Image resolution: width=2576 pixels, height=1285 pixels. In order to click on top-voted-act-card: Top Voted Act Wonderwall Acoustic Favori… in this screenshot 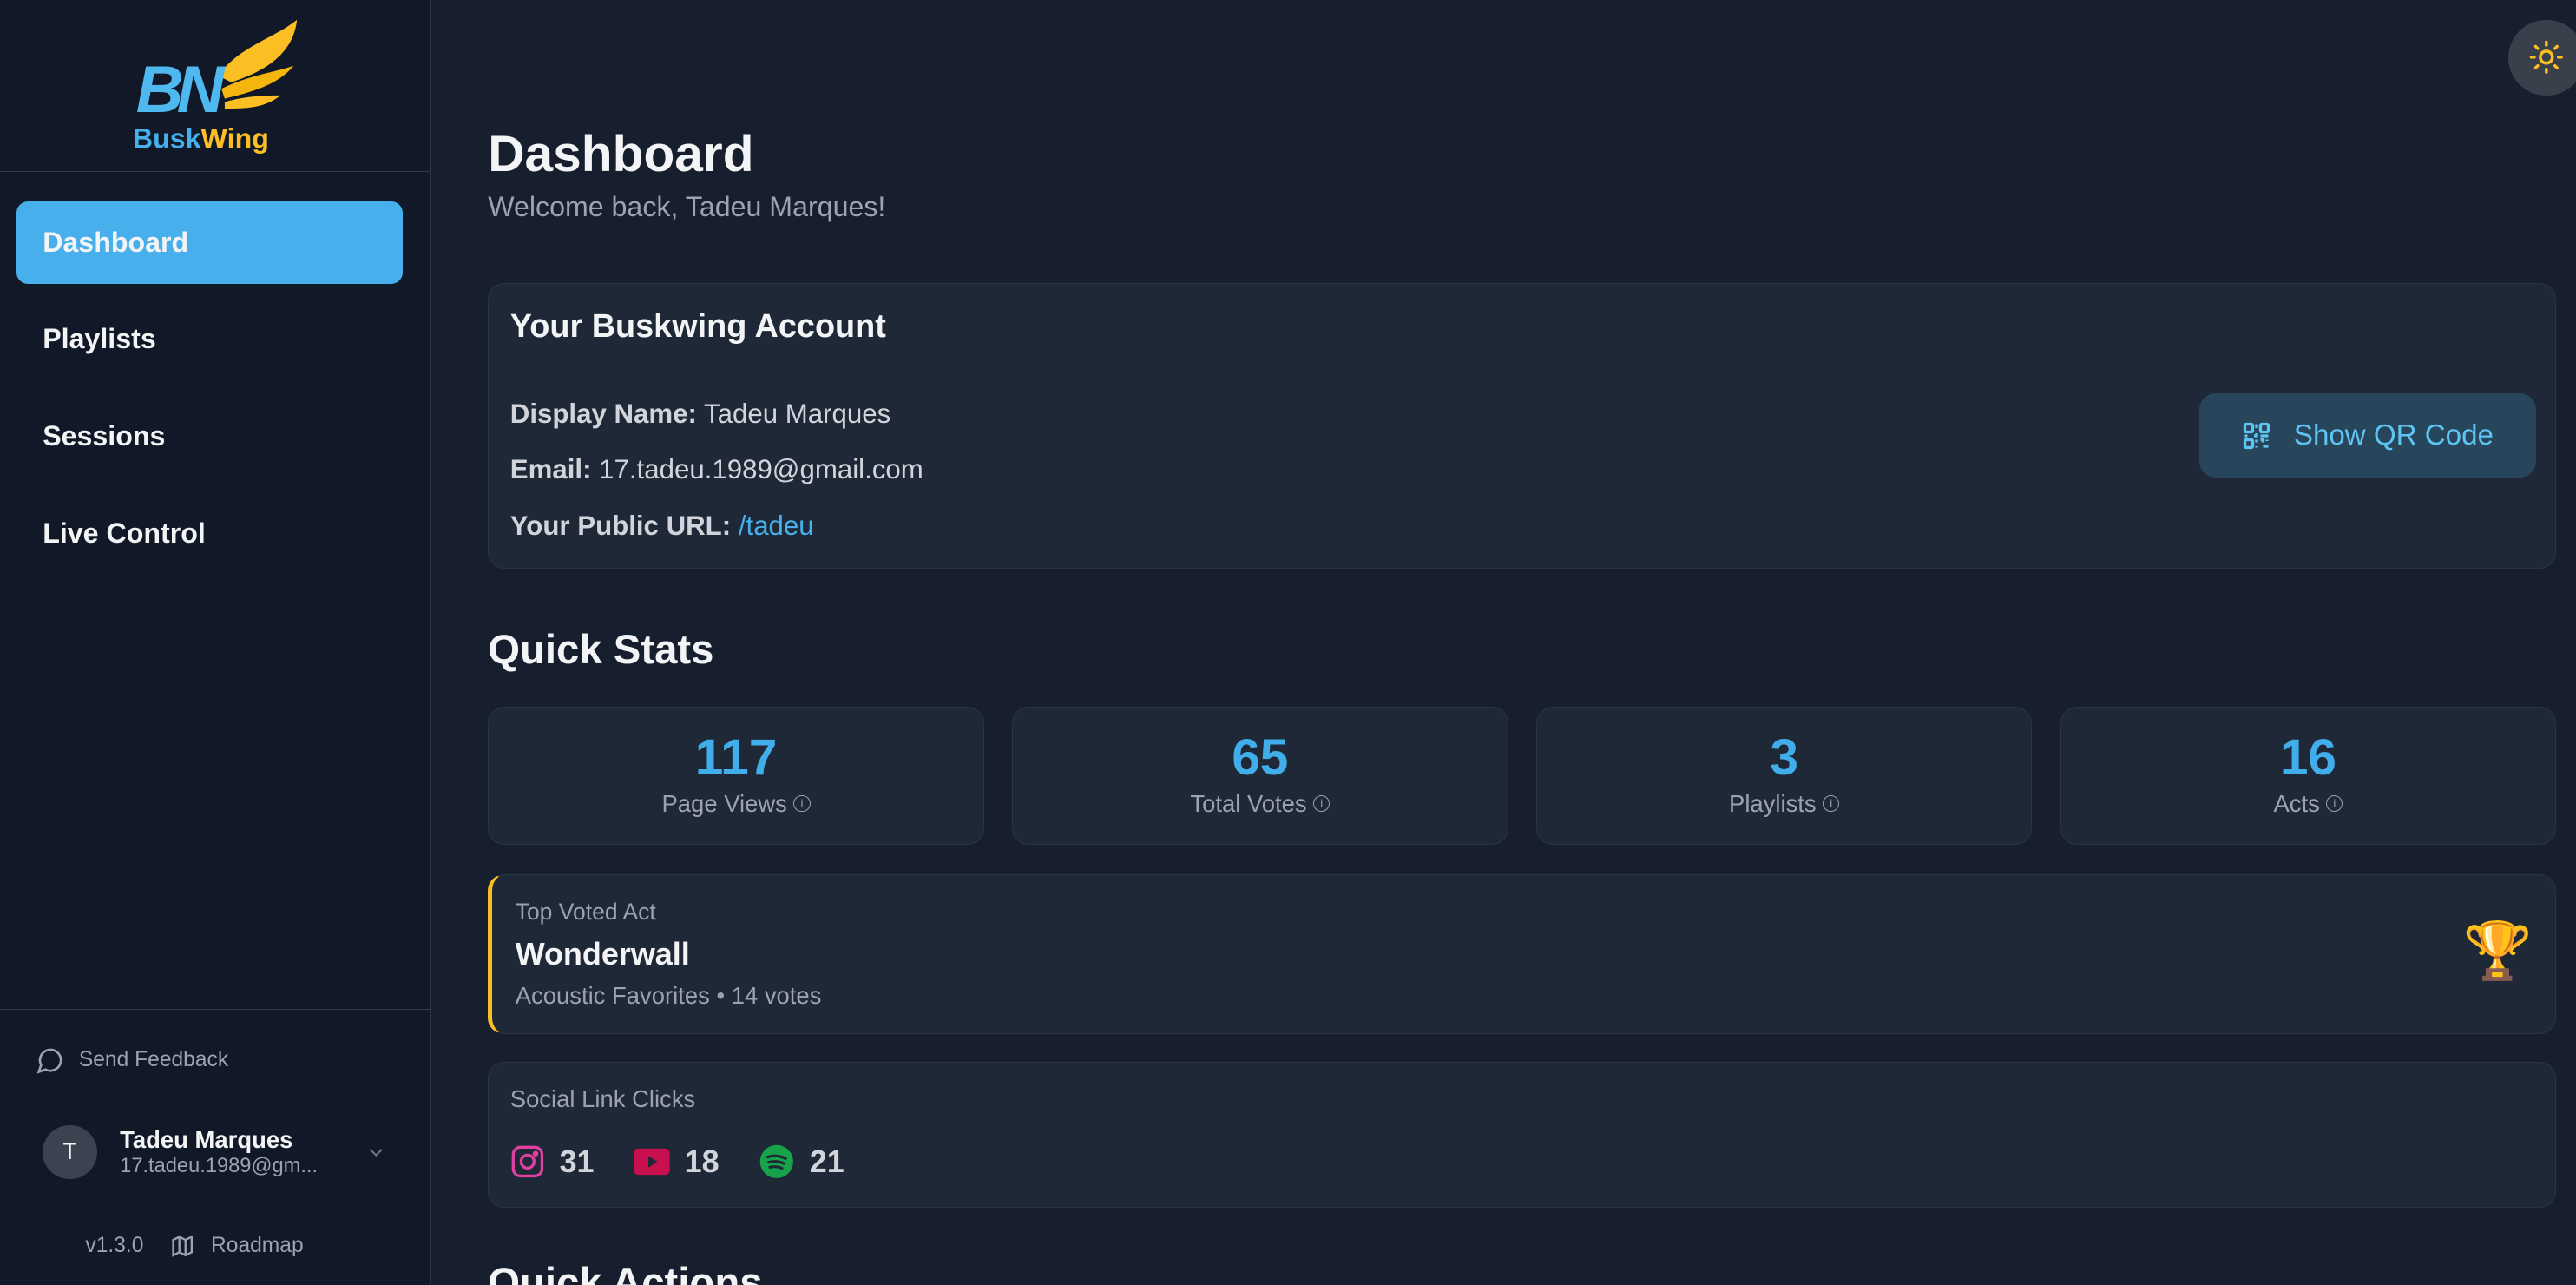, I will do `click(1523, 954)`.